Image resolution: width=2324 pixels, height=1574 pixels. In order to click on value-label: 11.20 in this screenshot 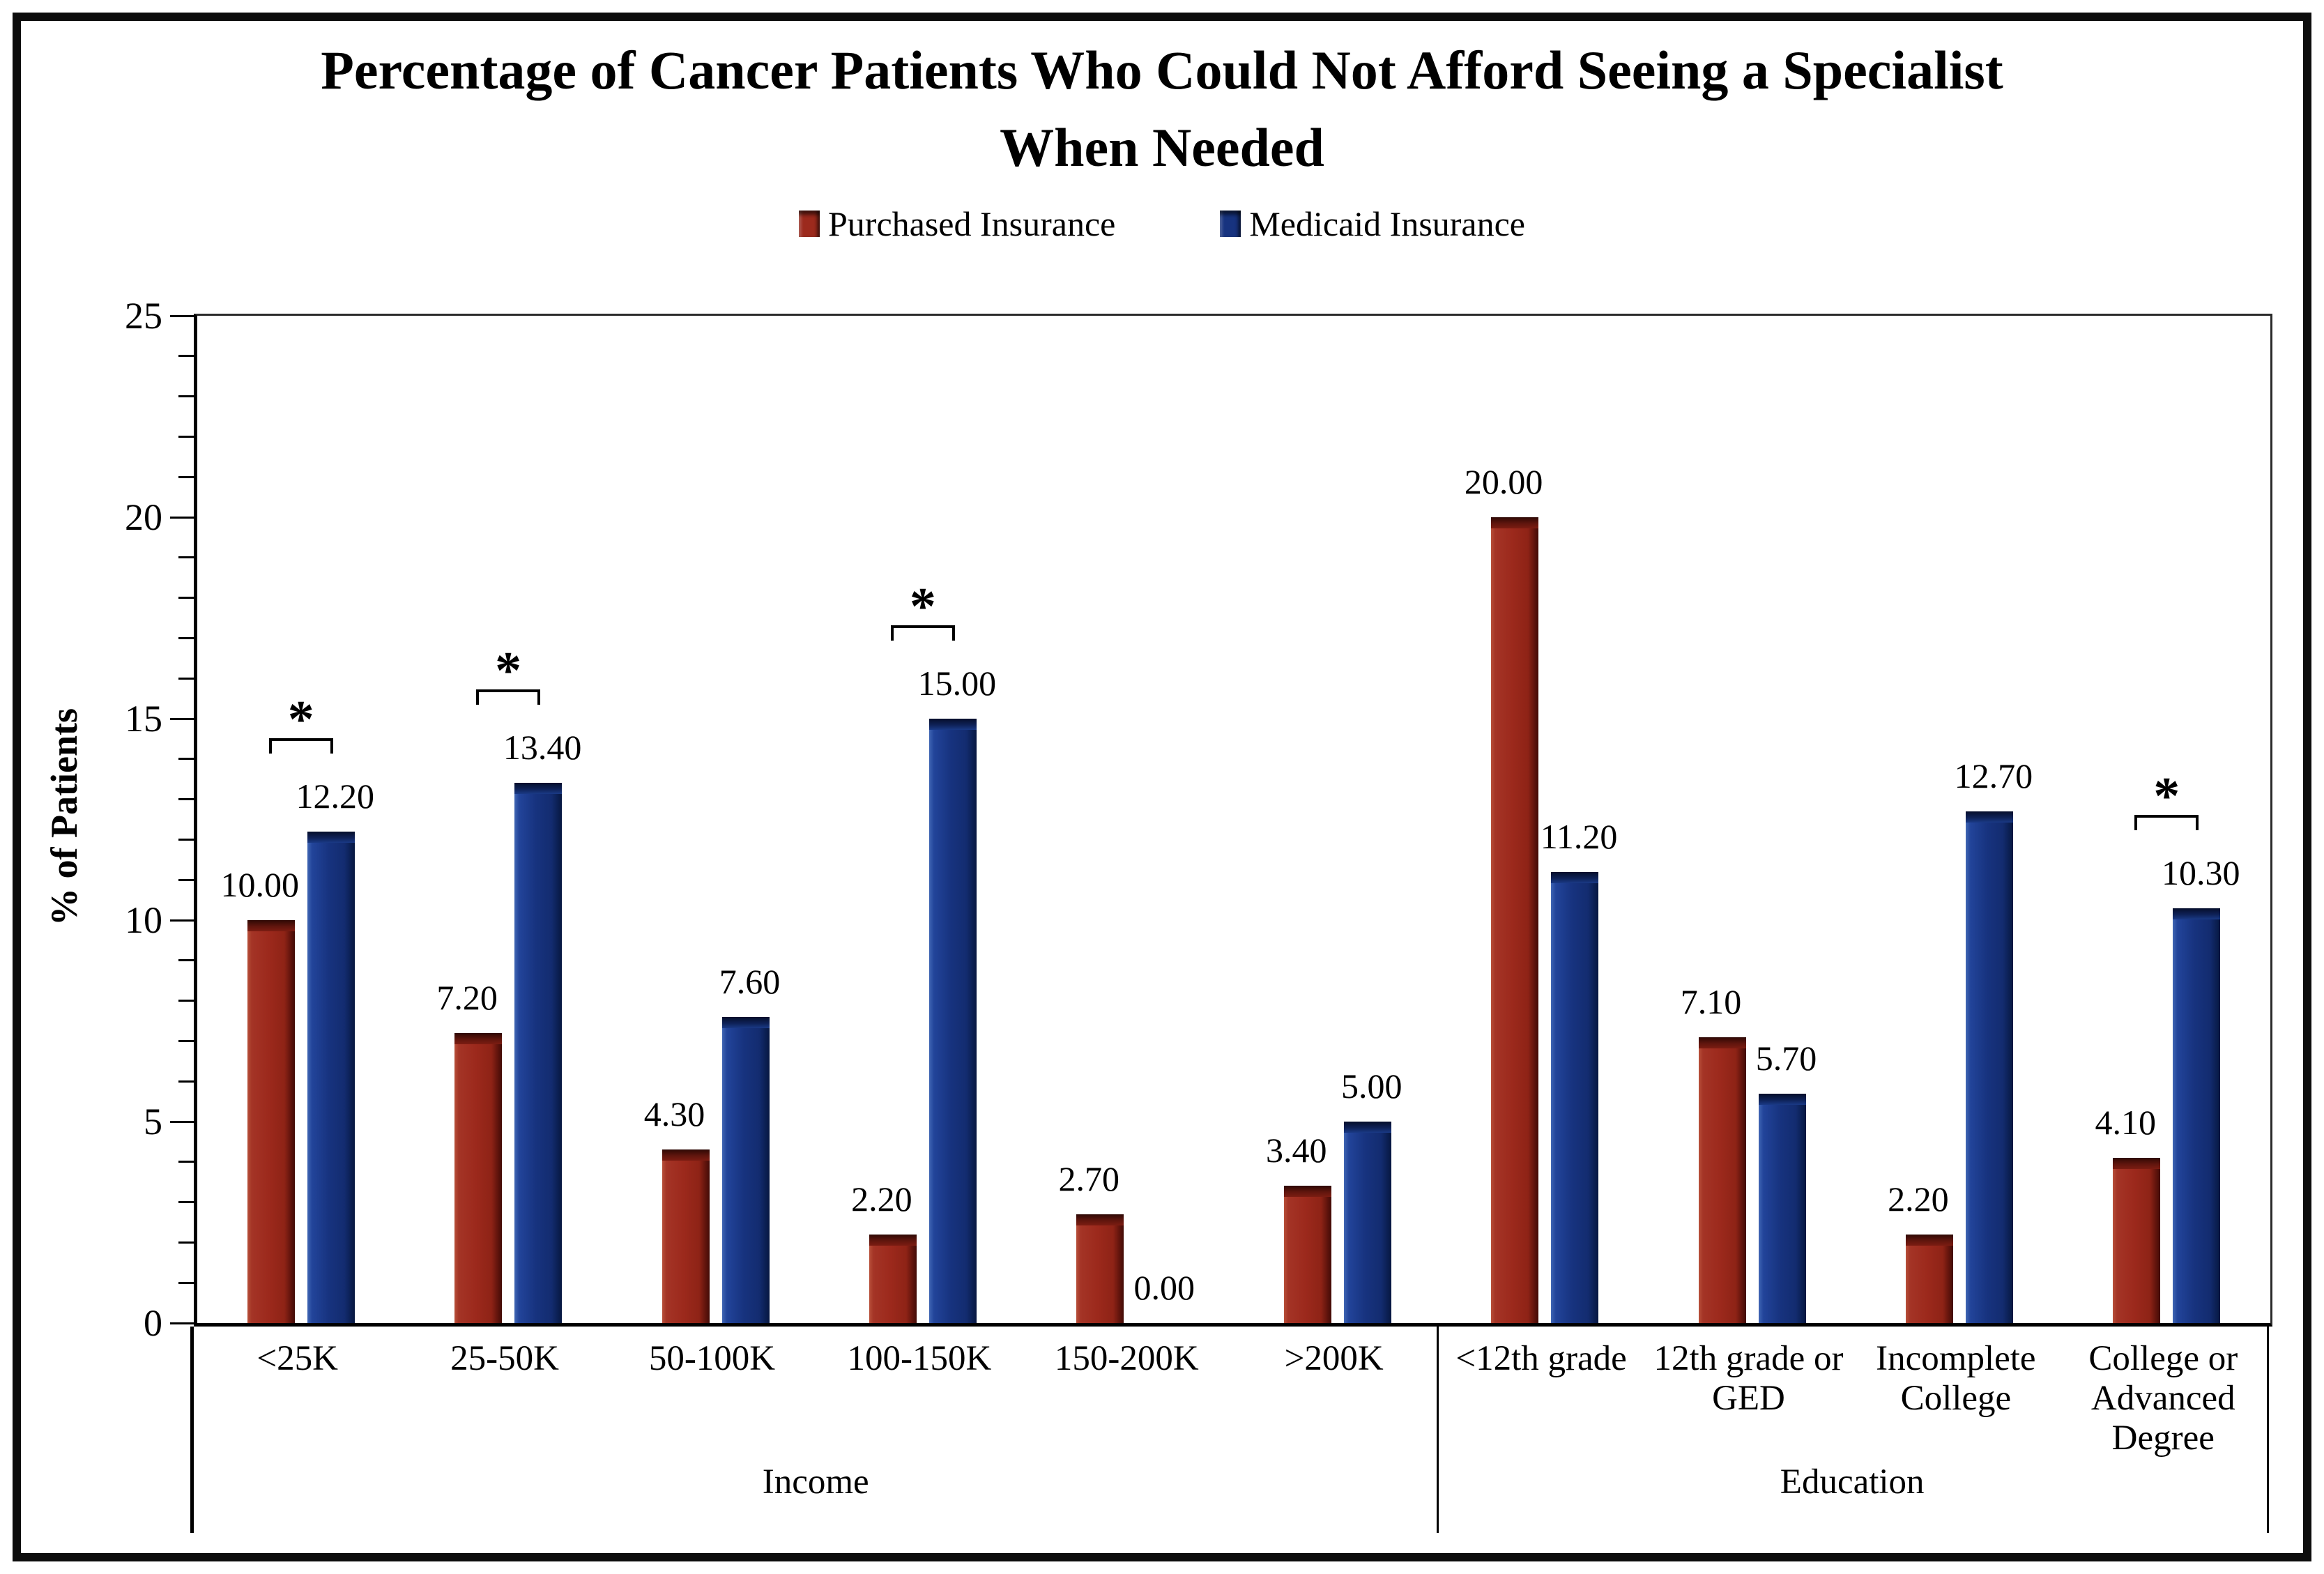, I will do `click(1579, 836)`.